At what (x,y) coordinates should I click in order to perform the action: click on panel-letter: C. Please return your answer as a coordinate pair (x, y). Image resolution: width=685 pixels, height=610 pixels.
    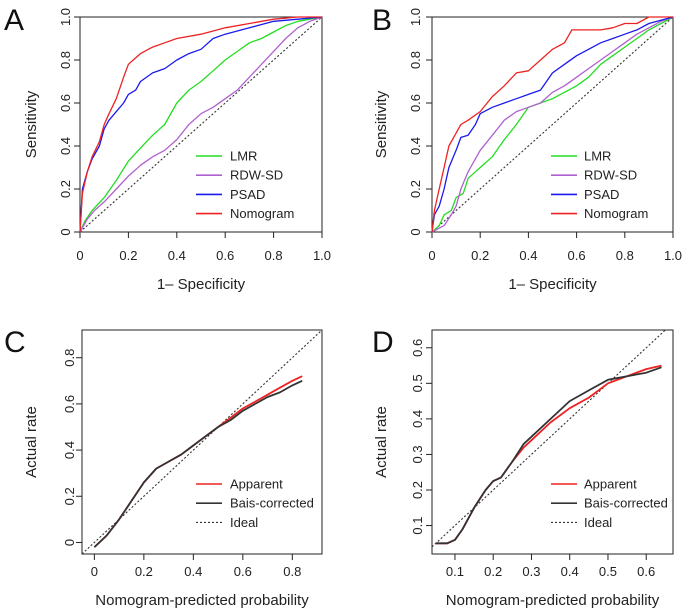
    Looking at the image, I should click on (15, 342).